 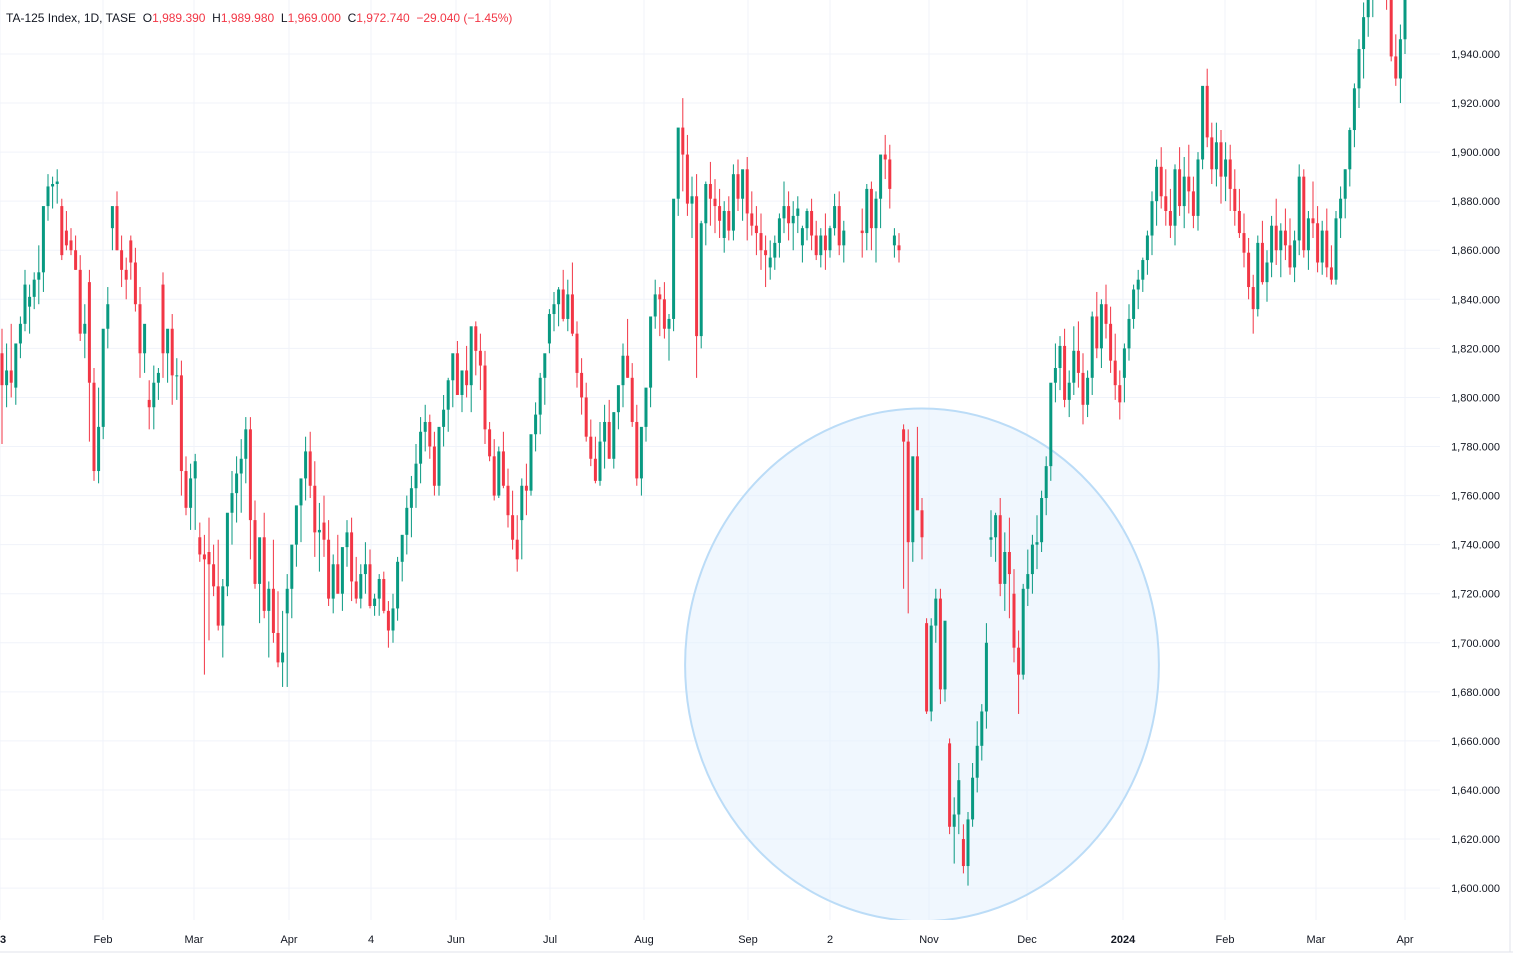 What do you see at coordinates (1476, 478) in the screenshot?
I see `price-axis-background` at bounding box center [1476, 478].